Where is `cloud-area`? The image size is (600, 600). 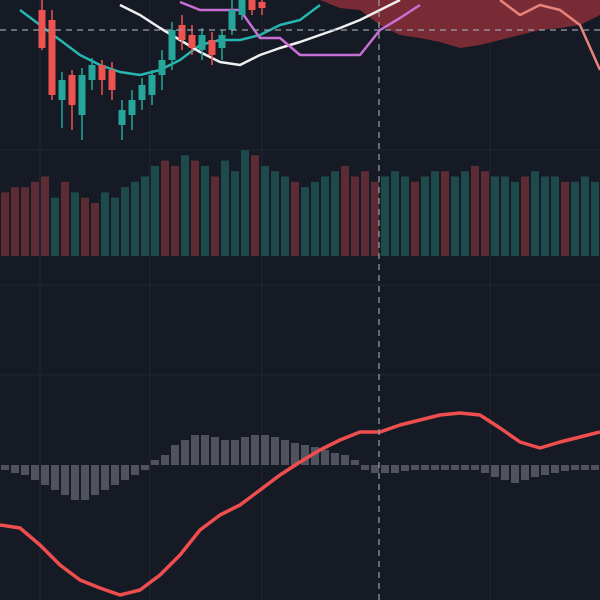 cloud-area is located at coordinates (460, 24).